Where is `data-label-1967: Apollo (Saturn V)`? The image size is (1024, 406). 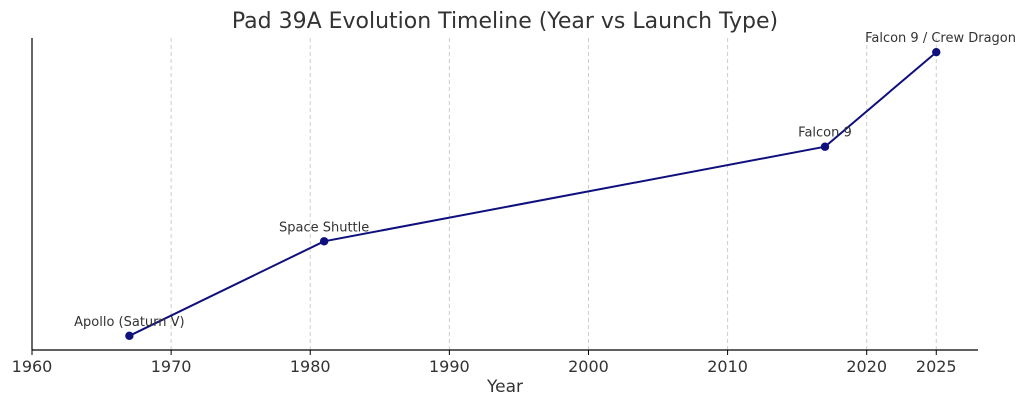 data-label-1967: Apollo (Saturn V) is located at coordinates (129, 322).